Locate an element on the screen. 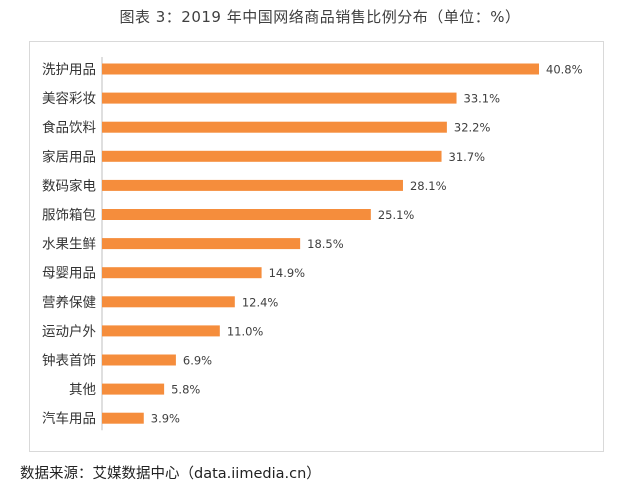 The height and width of the screenshot is (493, 640). data-label: 40.8% is located at coordinates (564, 70).